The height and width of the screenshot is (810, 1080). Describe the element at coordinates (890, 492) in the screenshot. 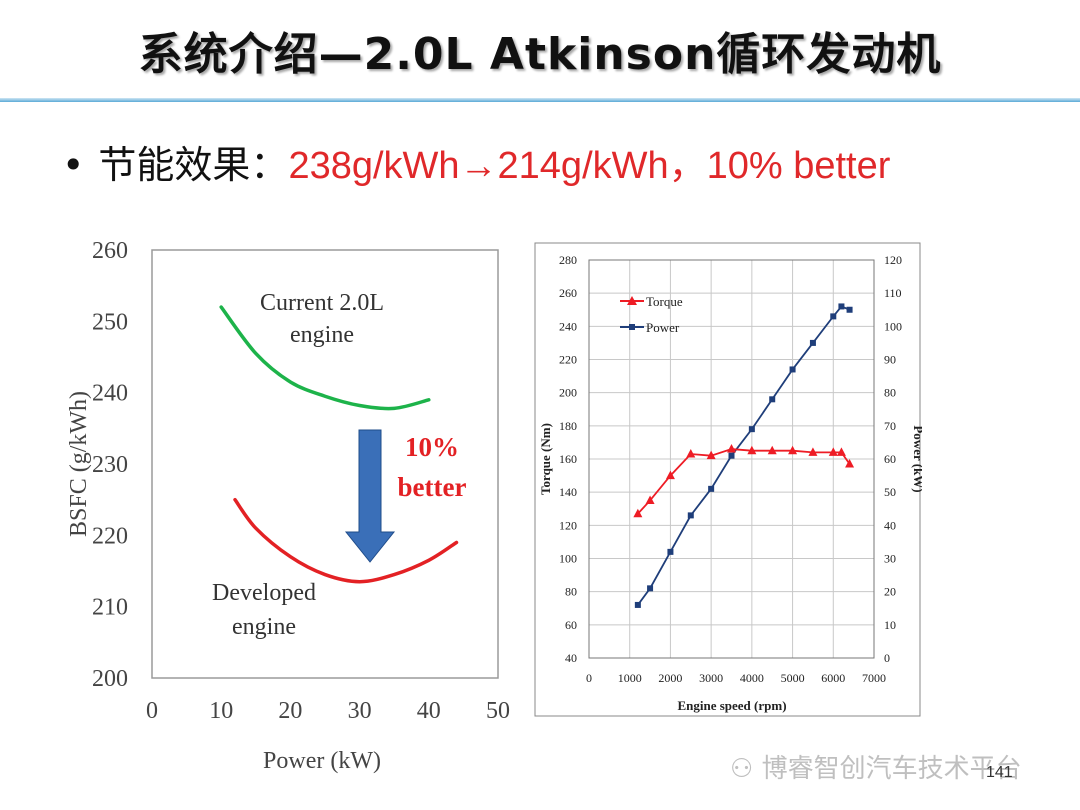

I see `power-y-tick-label: 50` at that location.